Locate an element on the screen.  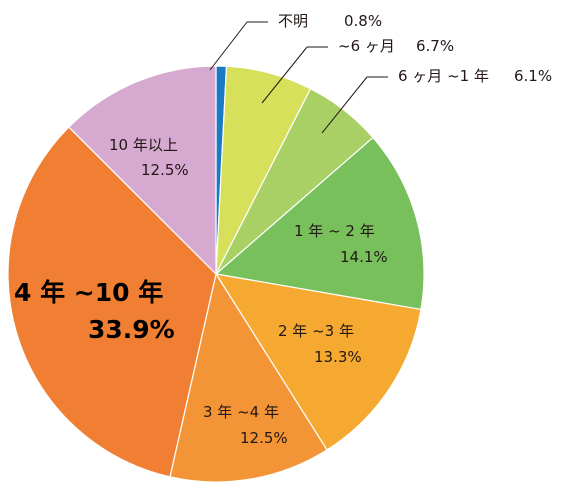
slice-value-over-10-years: 12.5% is located at coordinates (165, 170).